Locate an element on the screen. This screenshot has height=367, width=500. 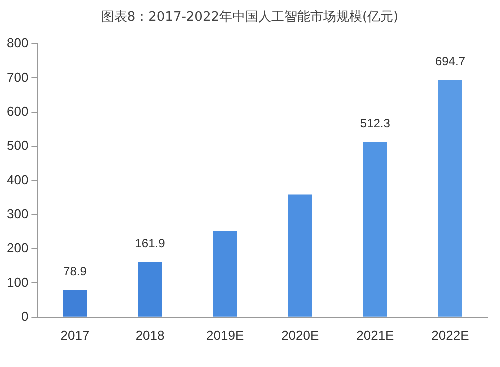
y-tick-label: 800 is located at coordinates (17, 43).